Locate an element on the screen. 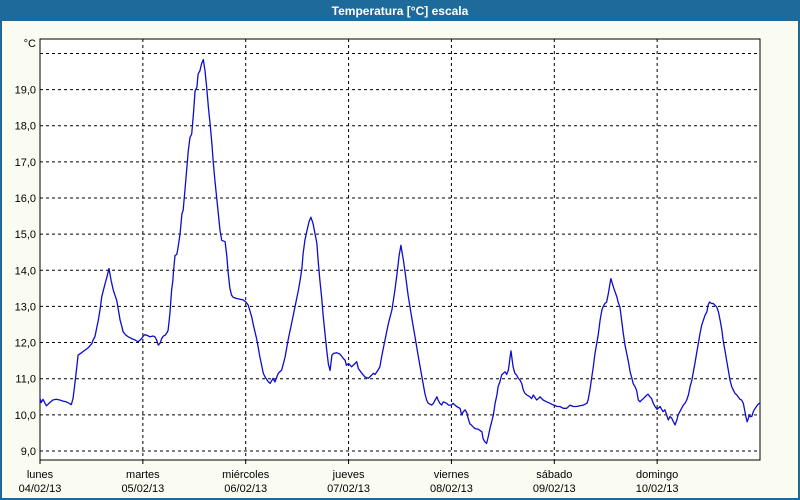  y-axis-label-11: 11,0 is located at coordinates (25, 380).